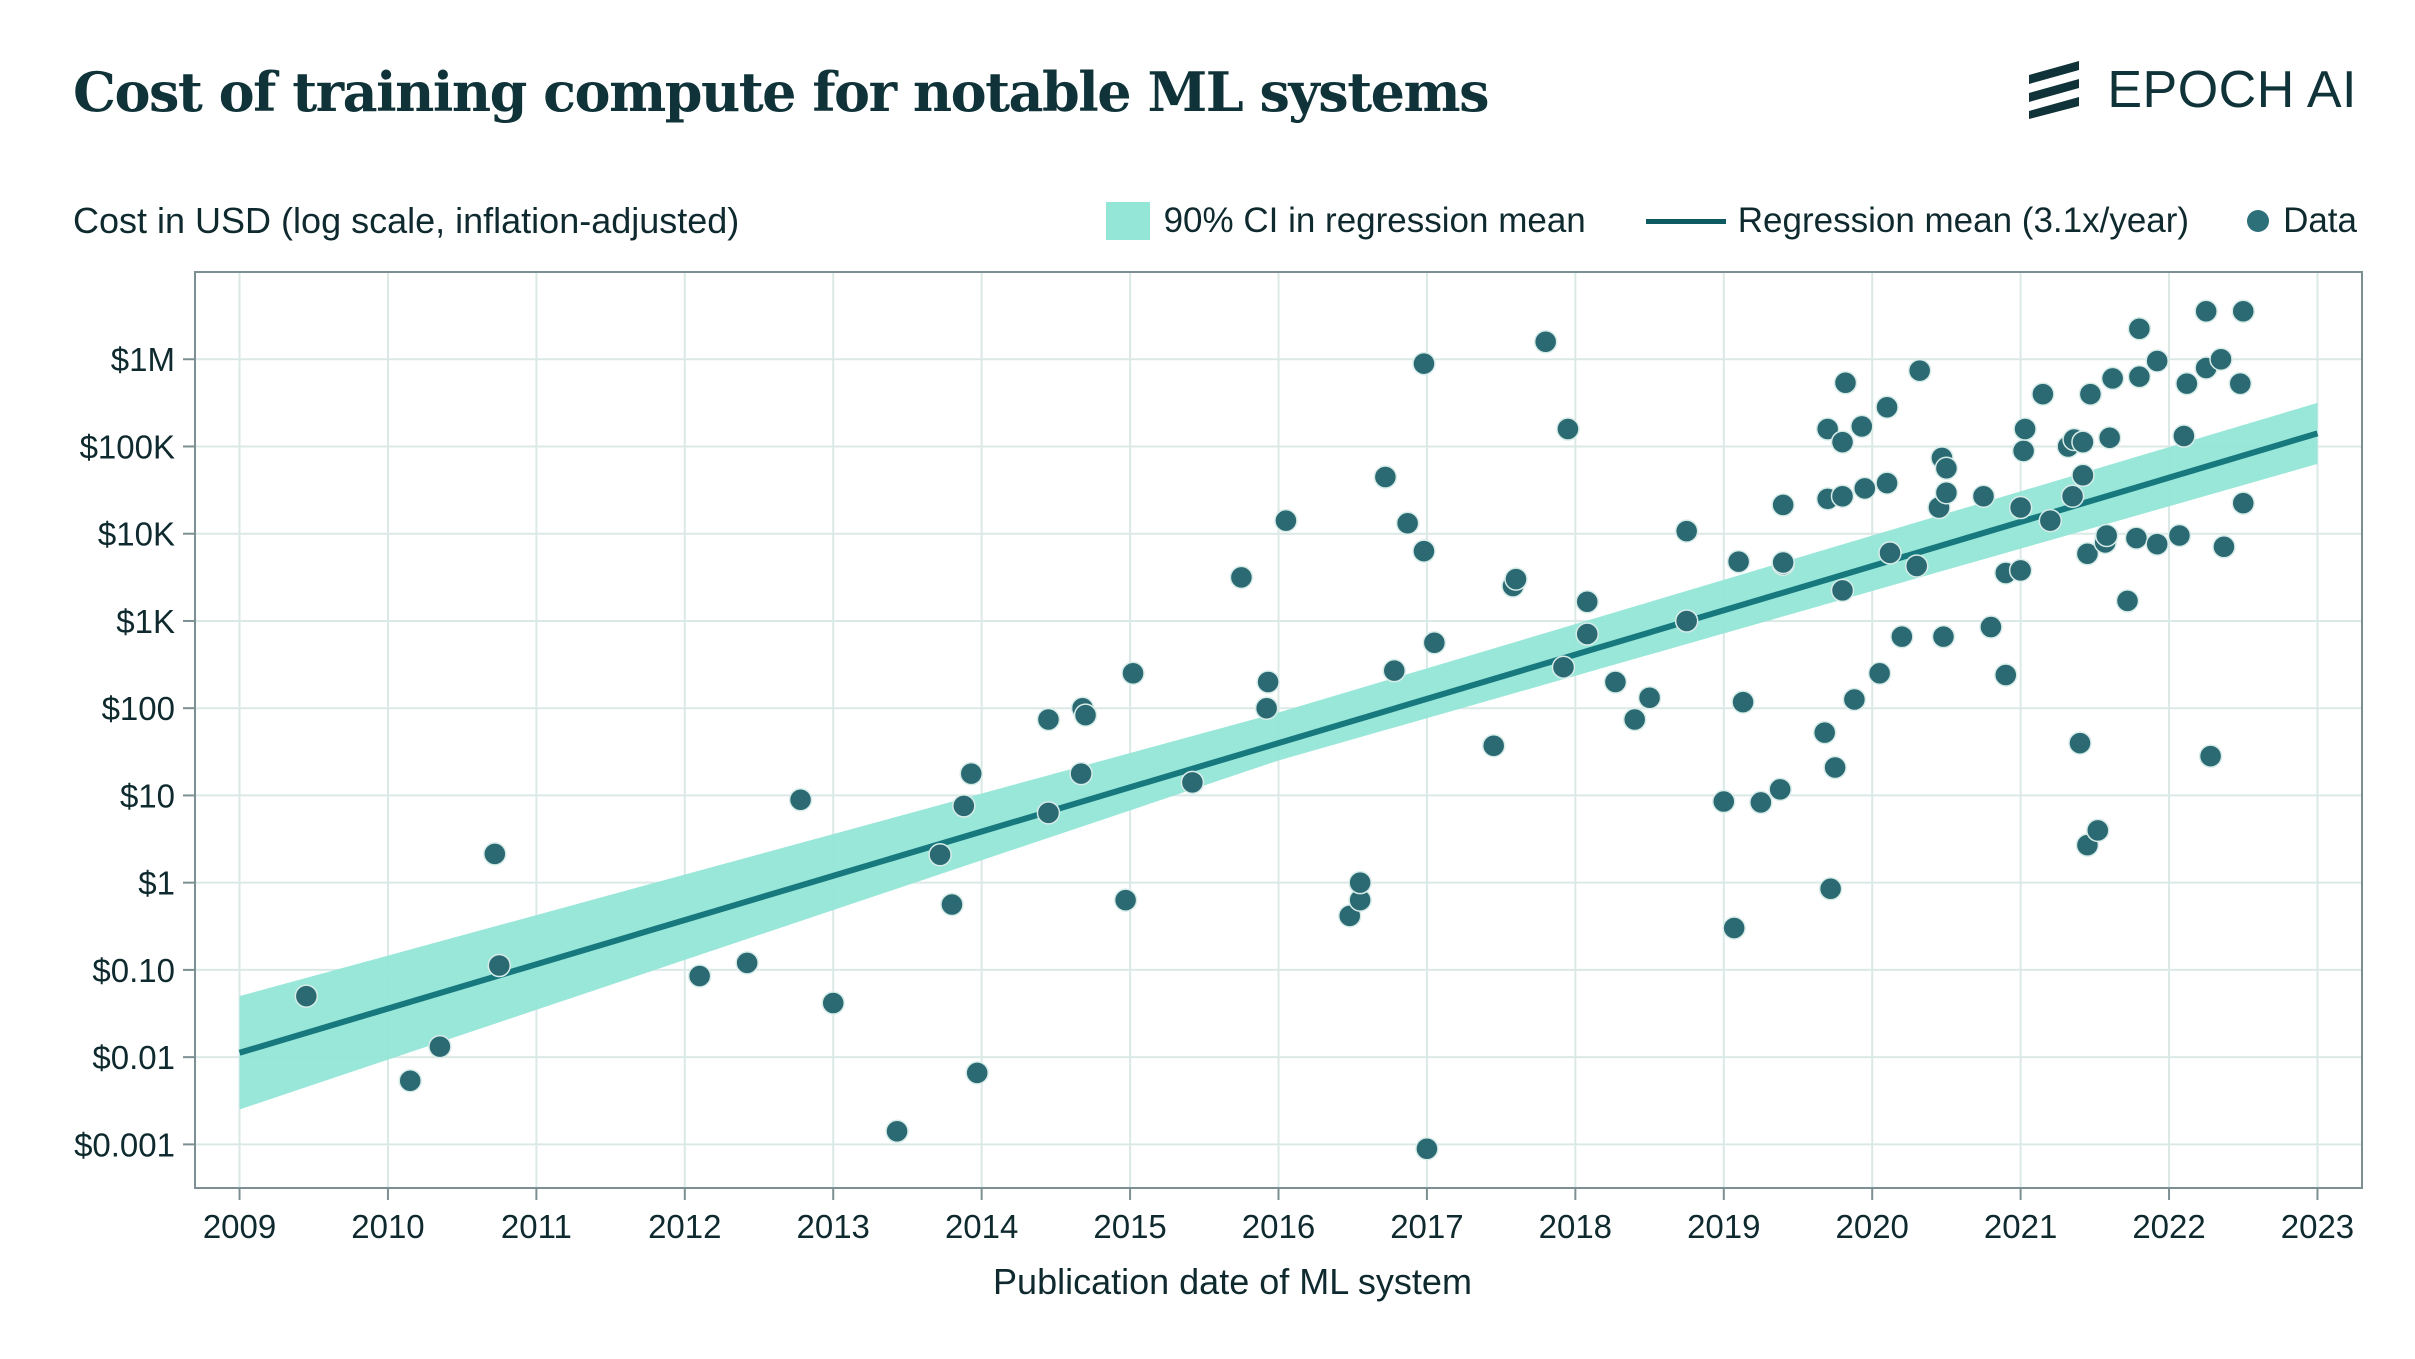  What do you see at coordinates (833, 1226) in the screenshot?
I see `x-tick-label: 2013` at bounding box center [833, 1226].